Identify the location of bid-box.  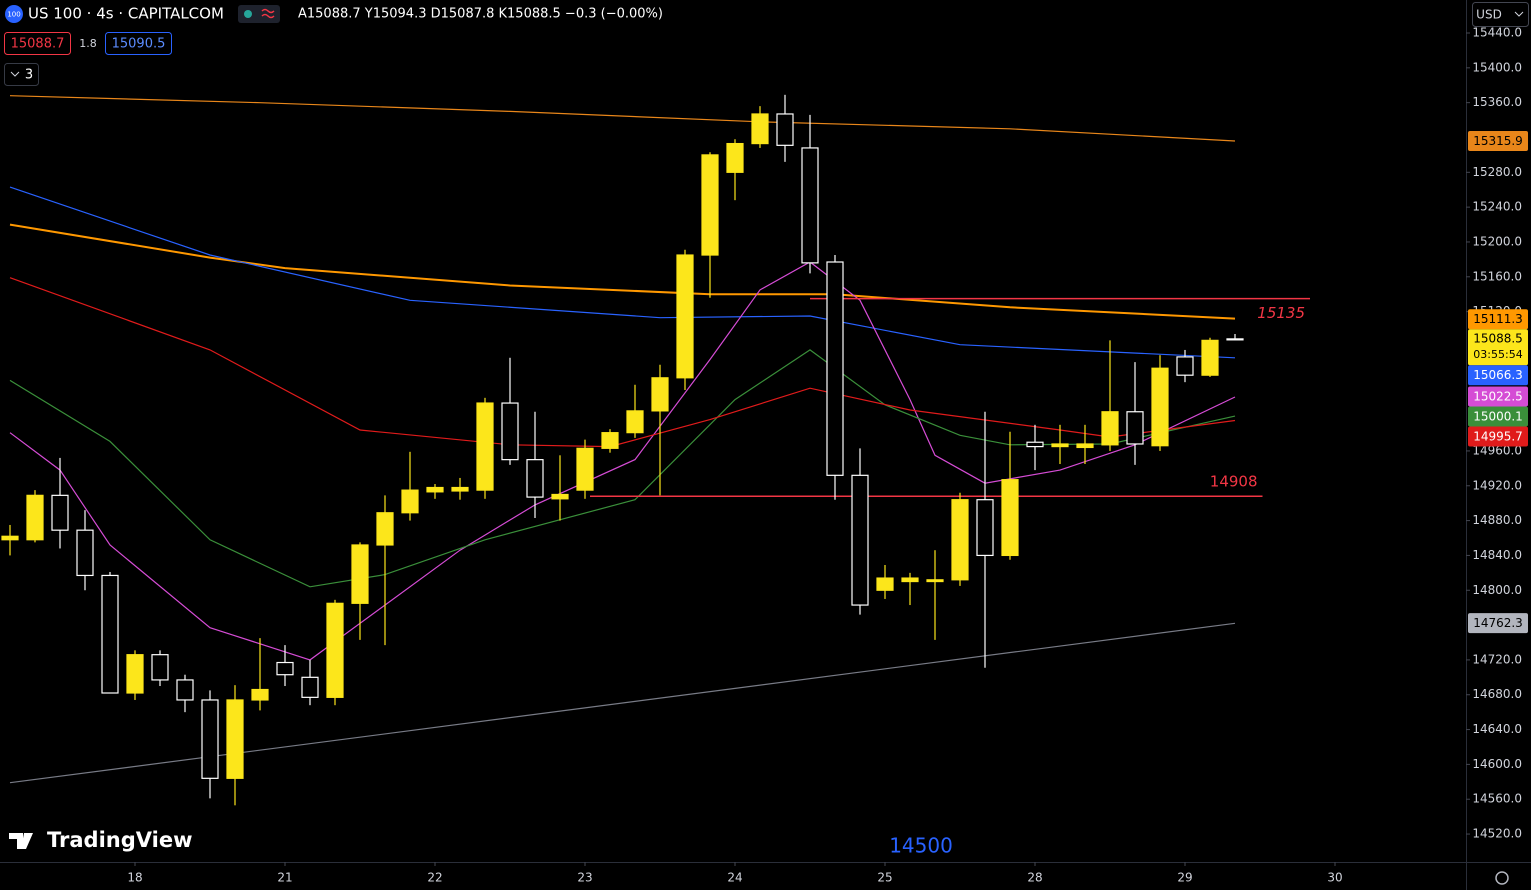
(37, 43).